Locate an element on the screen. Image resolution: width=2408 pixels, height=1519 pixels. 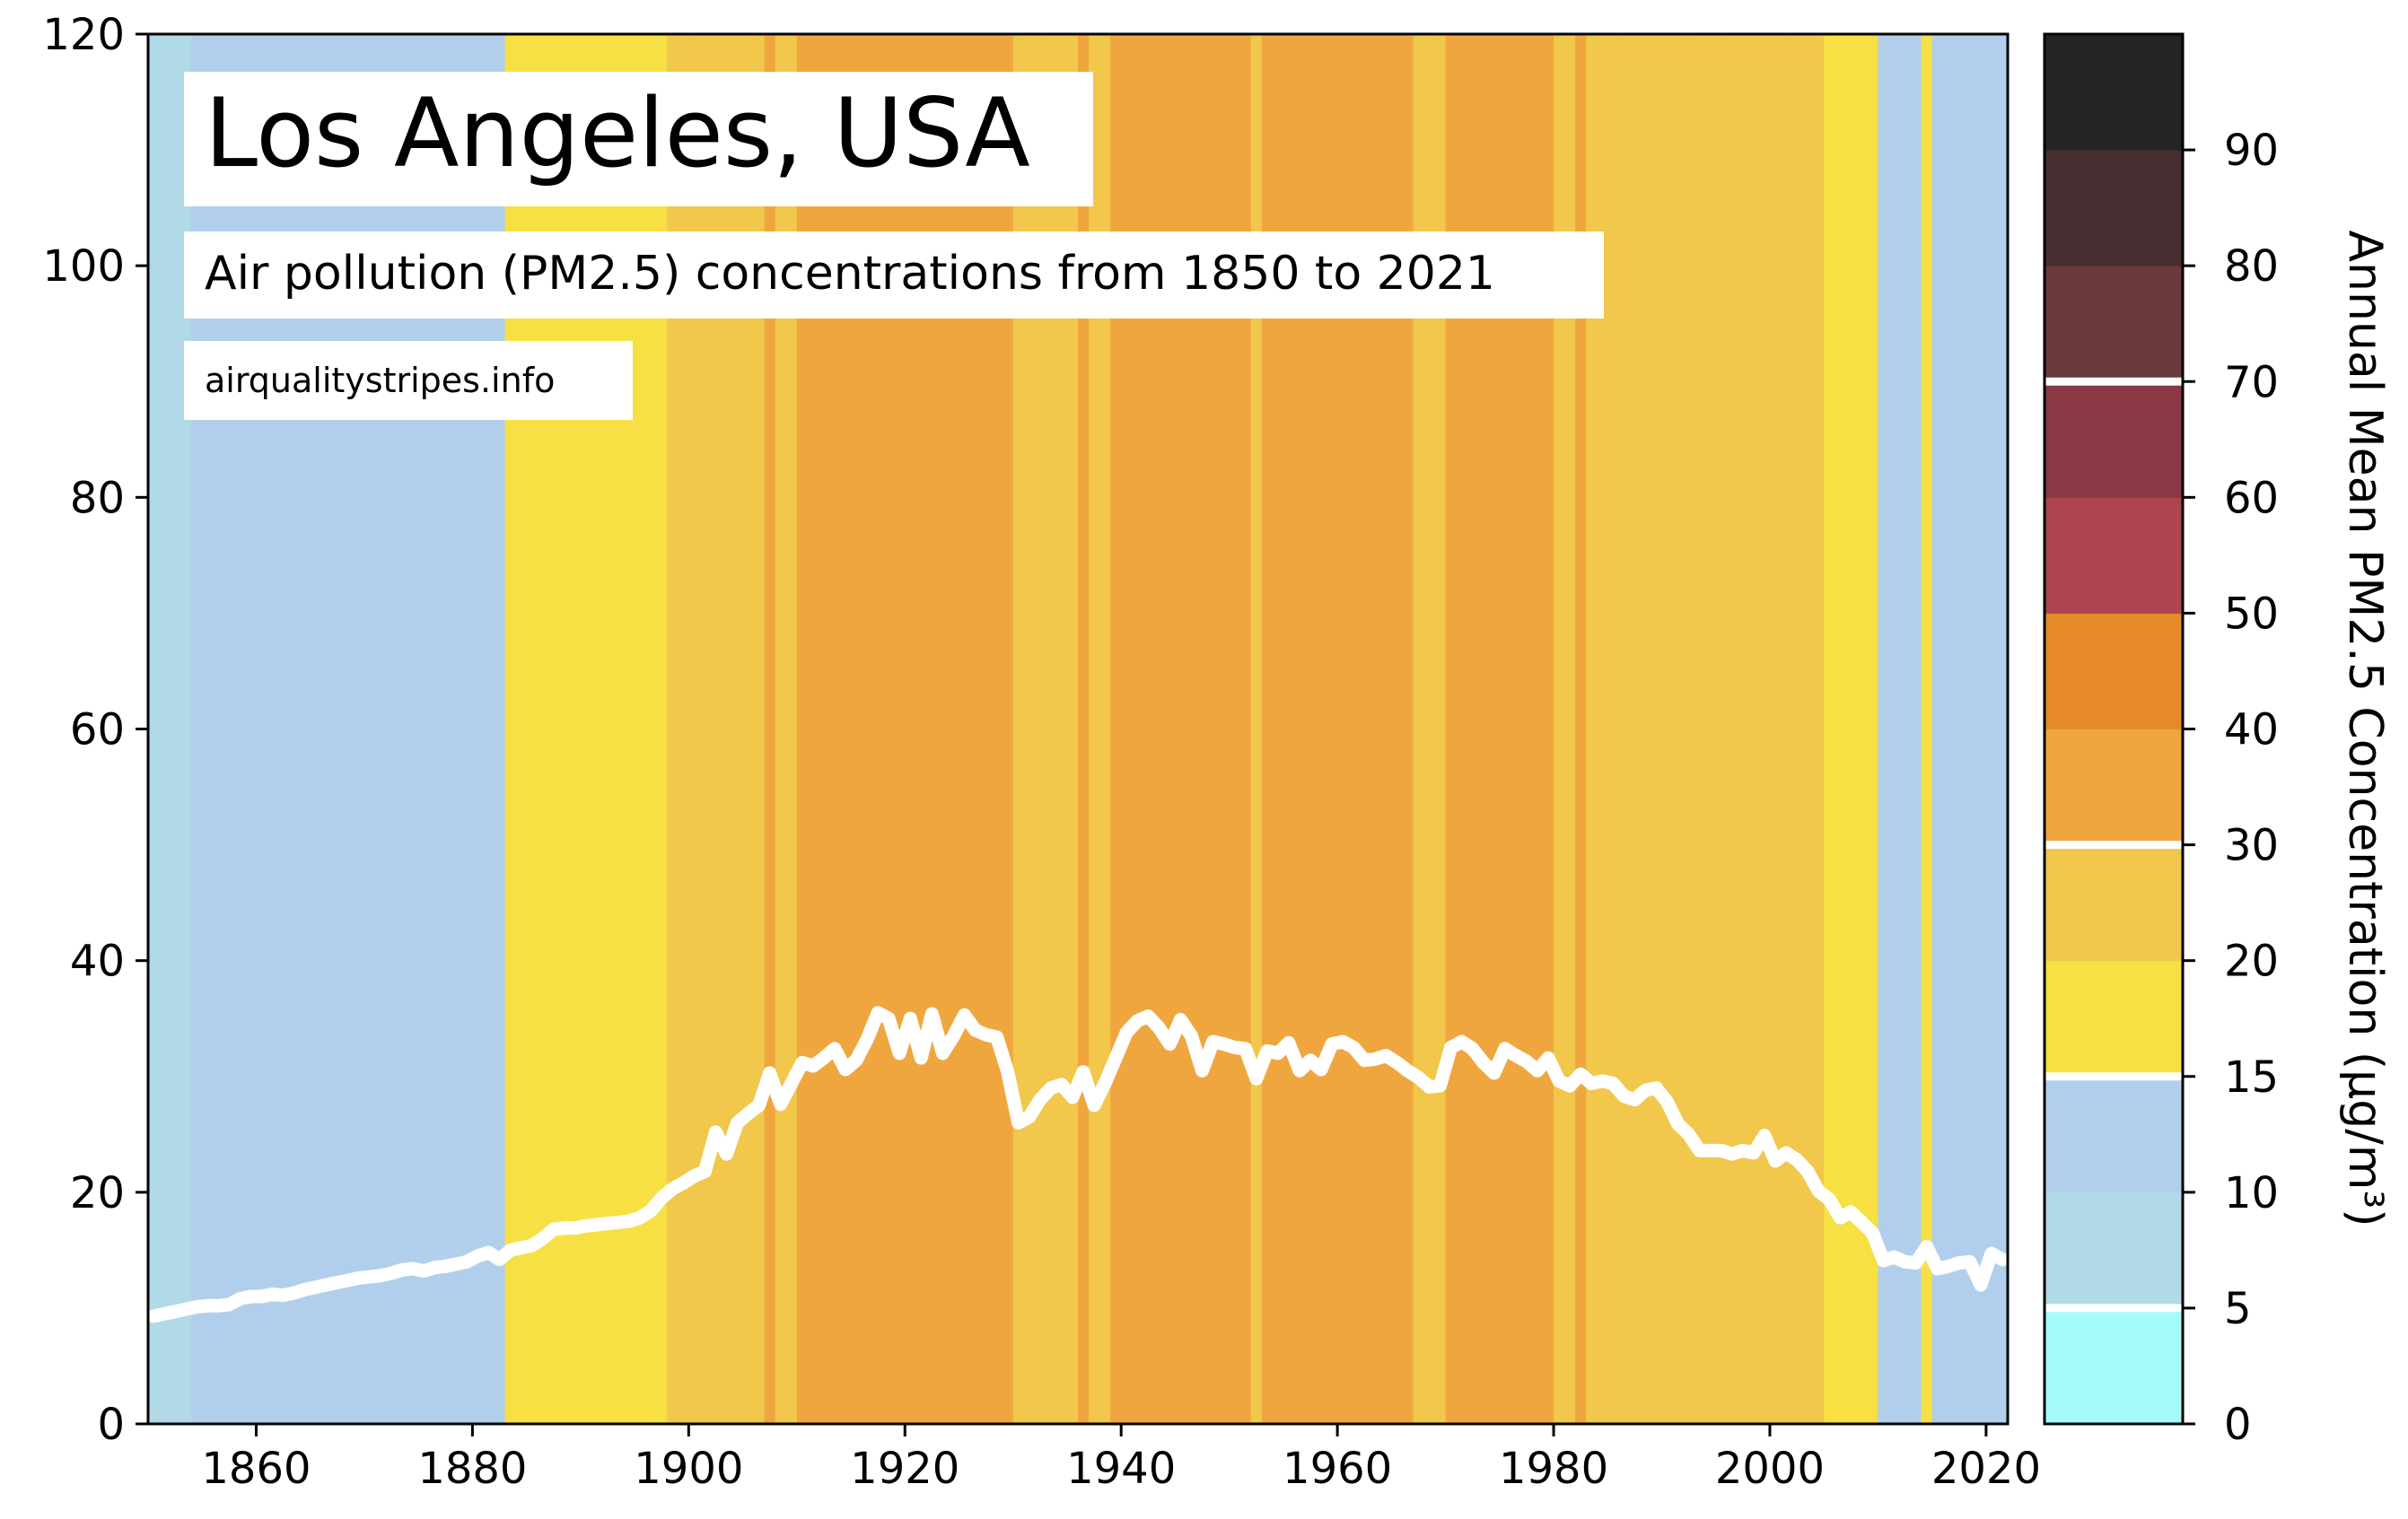
x-tick-label-1900: 1900 is located at coordinates (688, 1469).